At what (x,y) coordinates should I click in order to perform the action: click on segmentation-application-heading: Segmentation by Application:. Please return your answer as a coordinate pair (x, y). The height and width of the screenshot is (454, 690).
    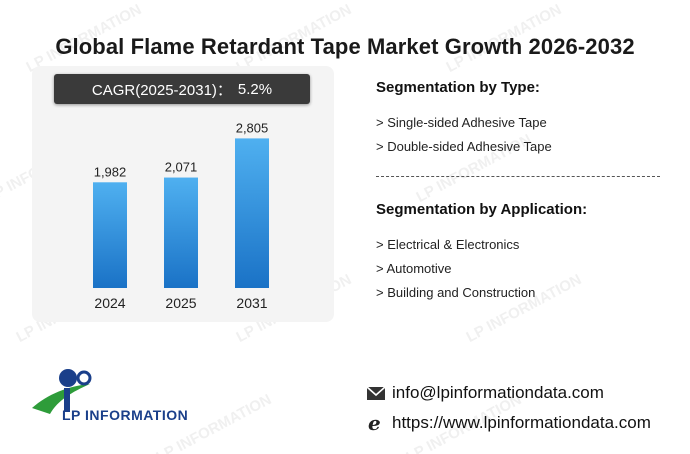
    Looking at the image, I should click on (482, 209).